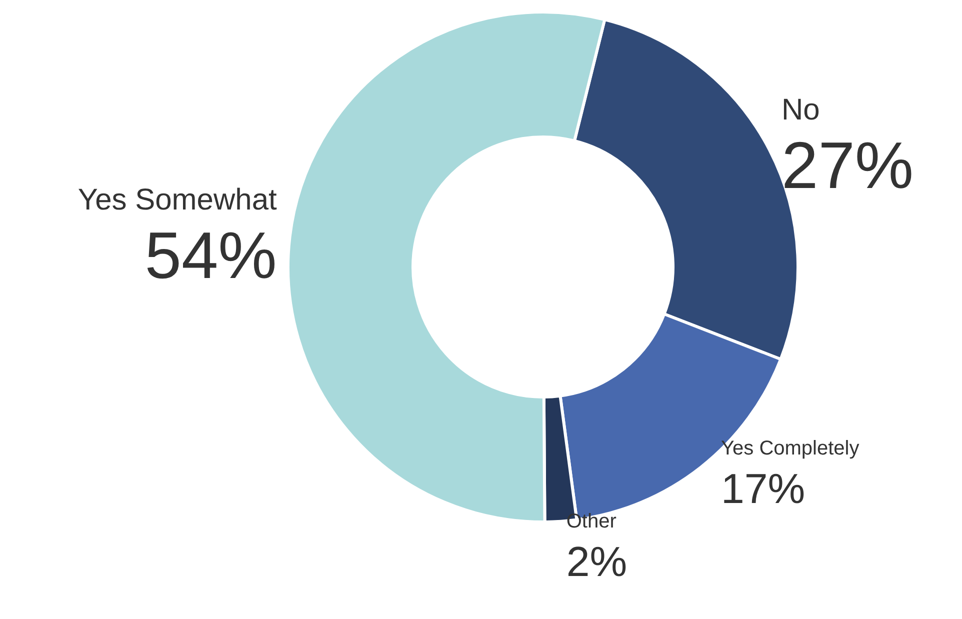 The height and width of the screenshot is (619, 962). What do you see at coordinates (591, 521) in the screenshot?
I see `slice-label: Other` at bounding box center [591, 521].